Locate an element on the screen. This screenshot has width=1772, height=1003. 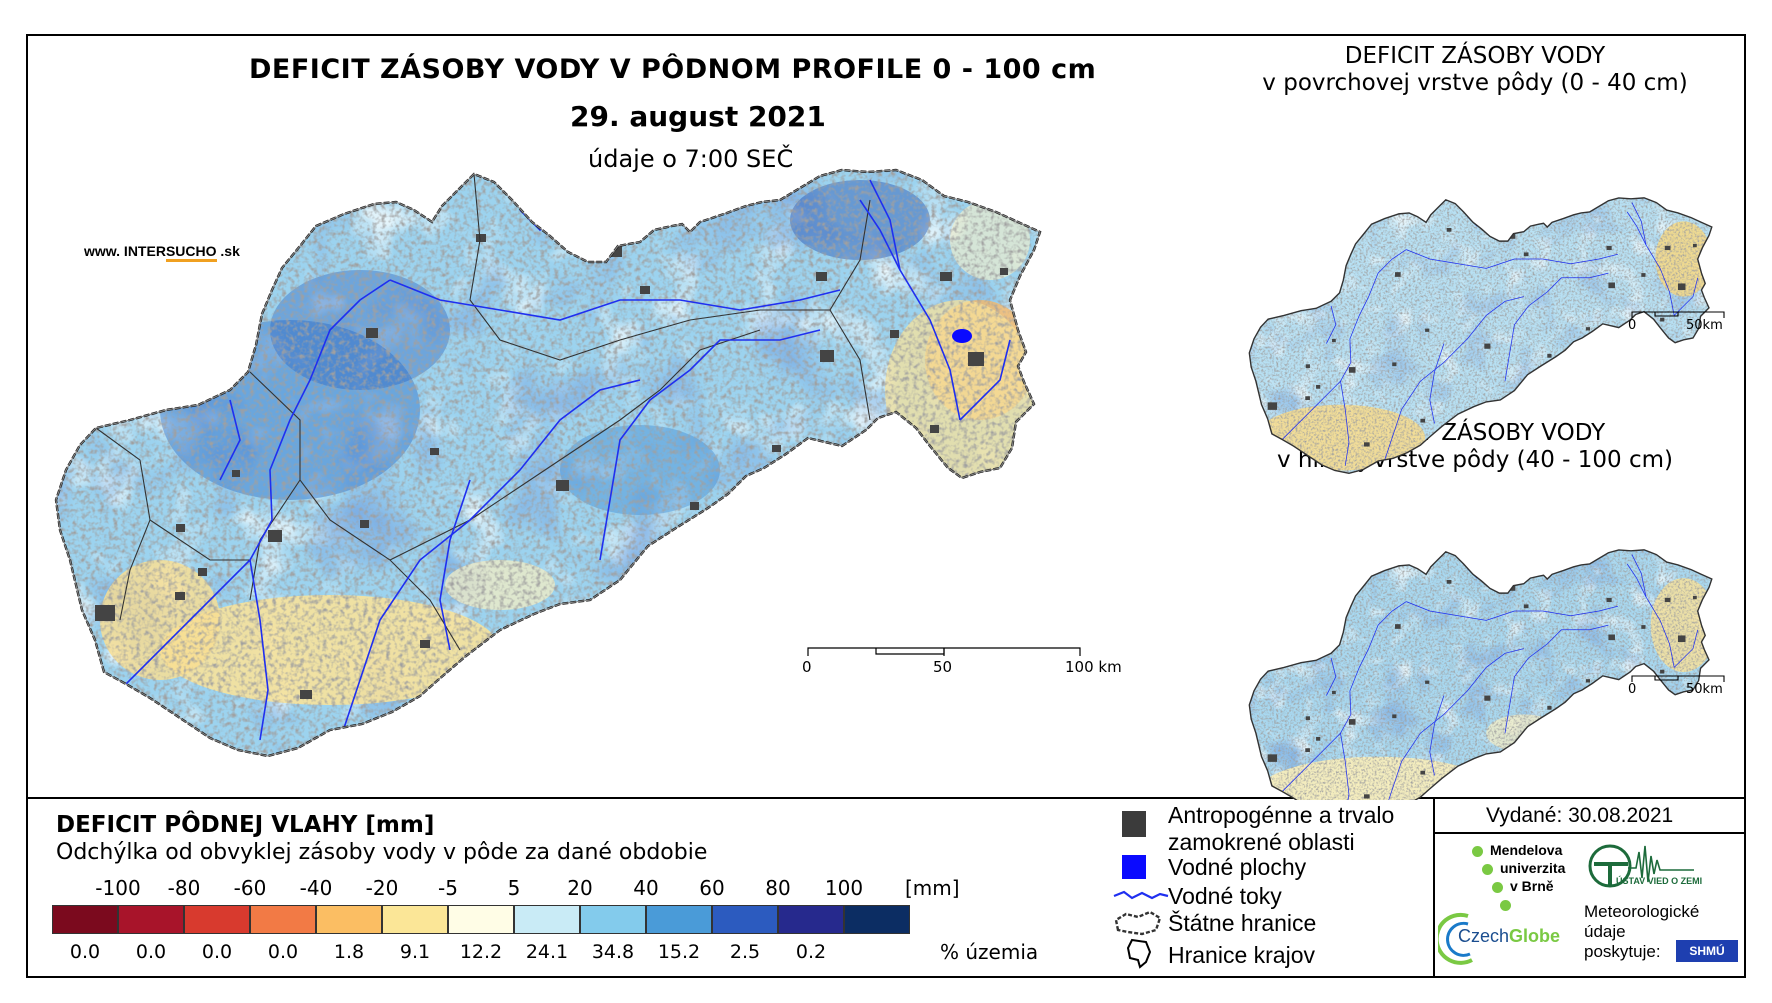
state-border-label: Štátne hranice is located at coordinates (1242, 923).